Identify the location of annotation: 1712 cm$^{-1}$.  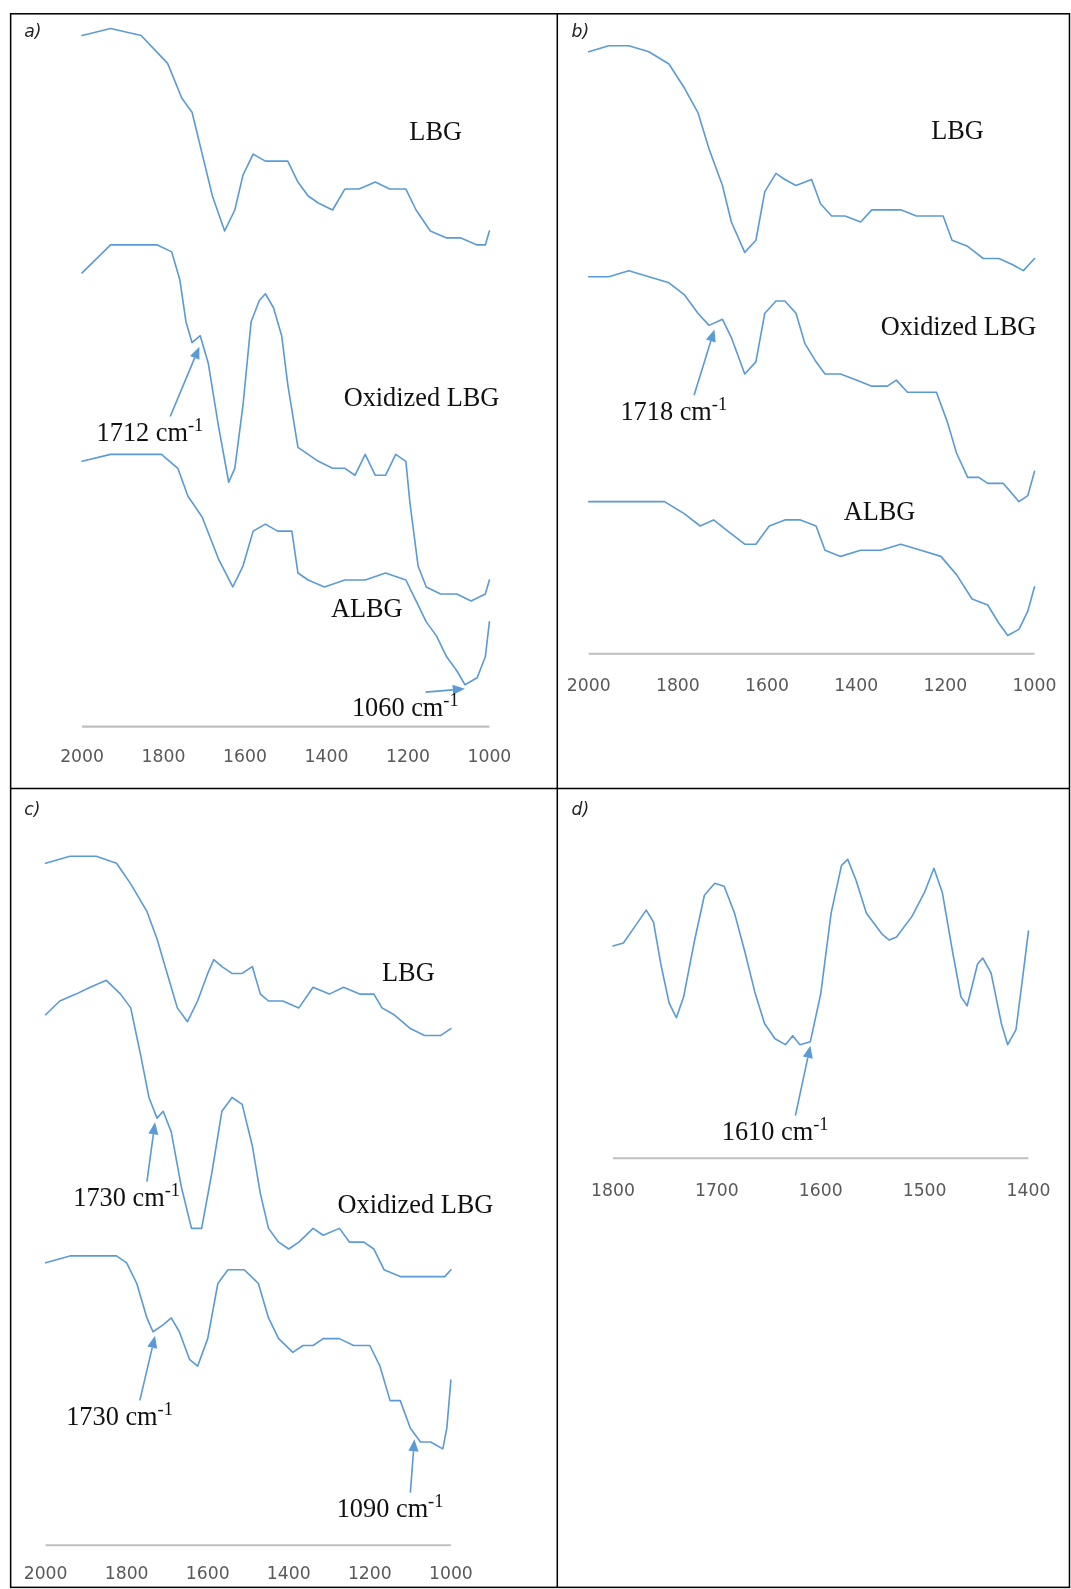
(150, 430).